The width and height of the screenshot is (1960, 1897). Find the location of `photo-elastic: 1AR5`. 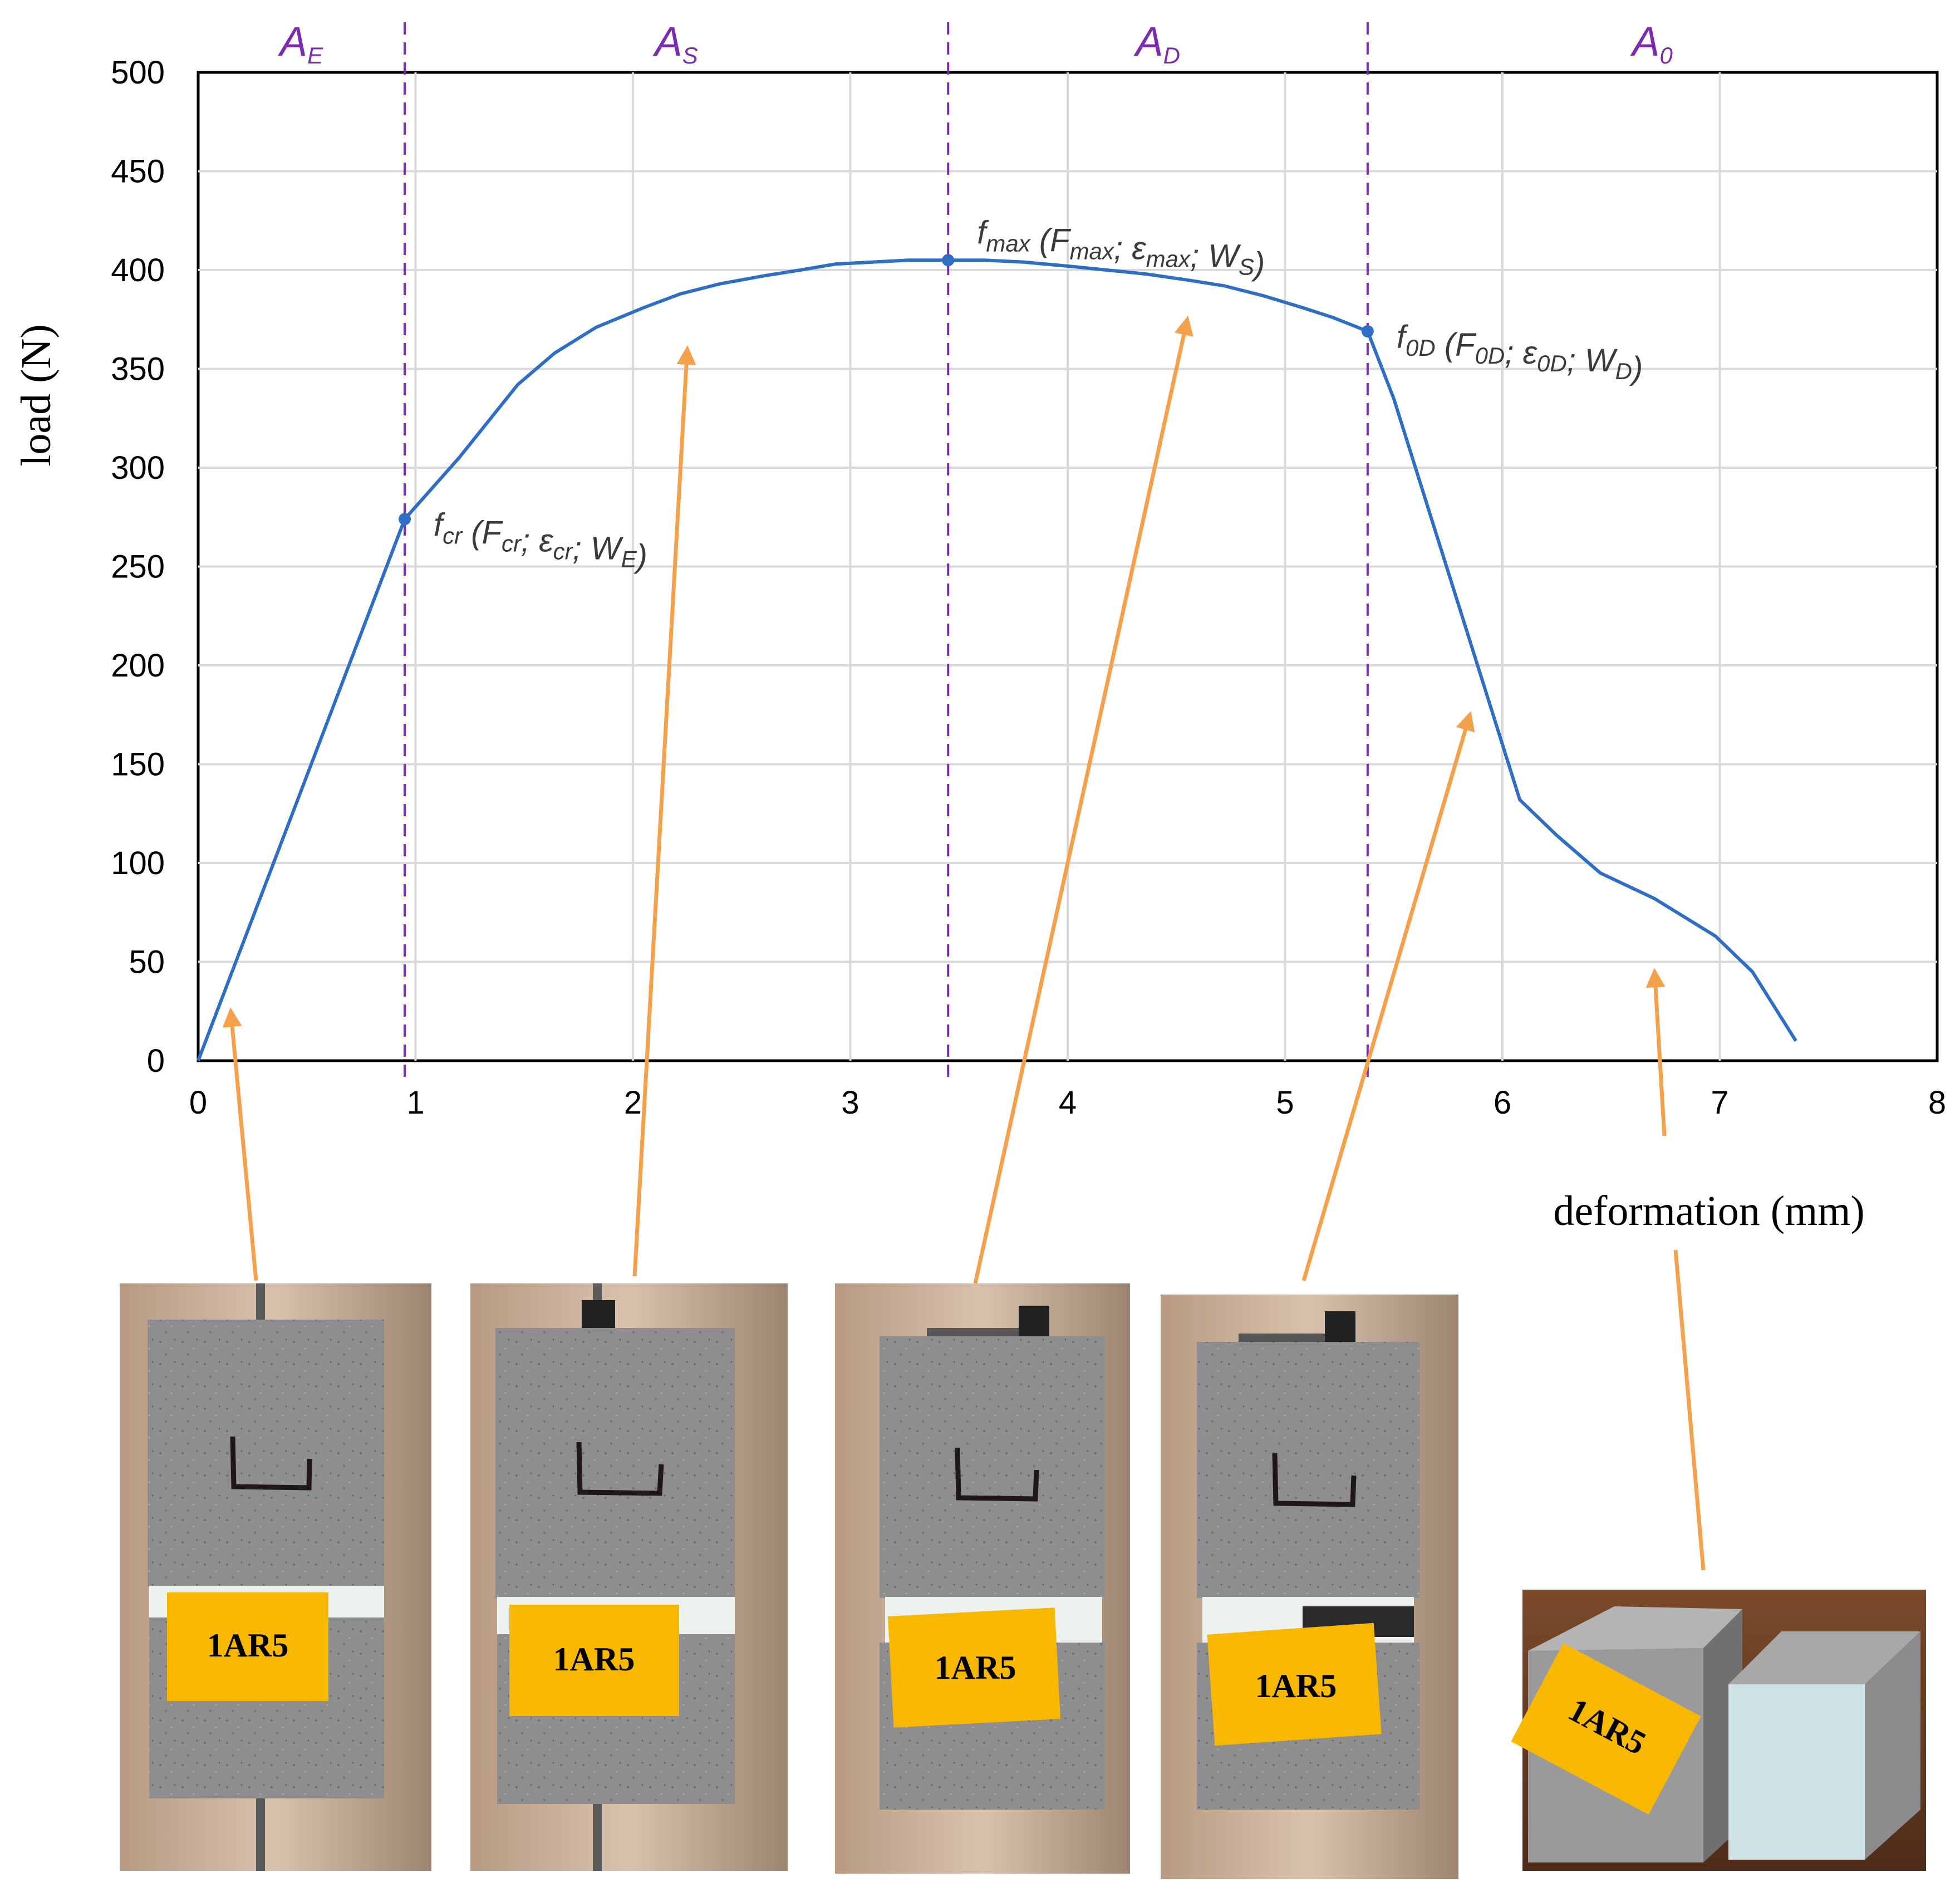

photo-elastic: 1AR5 is located at coordinates (275, 1577).